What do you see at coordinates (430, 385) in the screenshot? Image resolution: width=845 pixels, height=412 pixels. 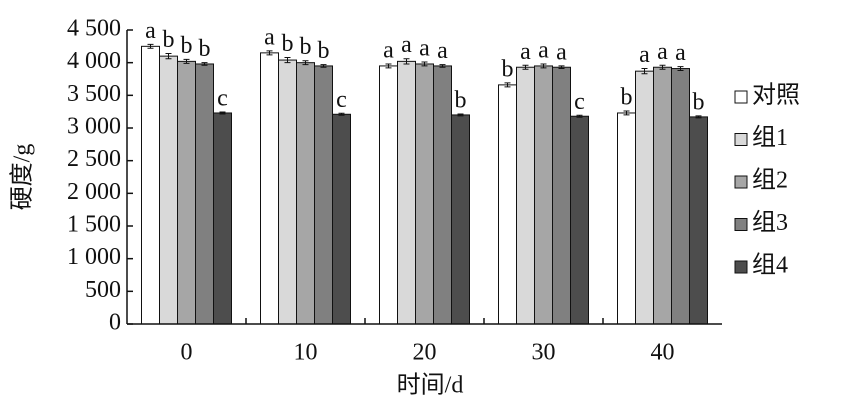 I see `x-axis-label: 时间/d` at bounding box center [430, 385].